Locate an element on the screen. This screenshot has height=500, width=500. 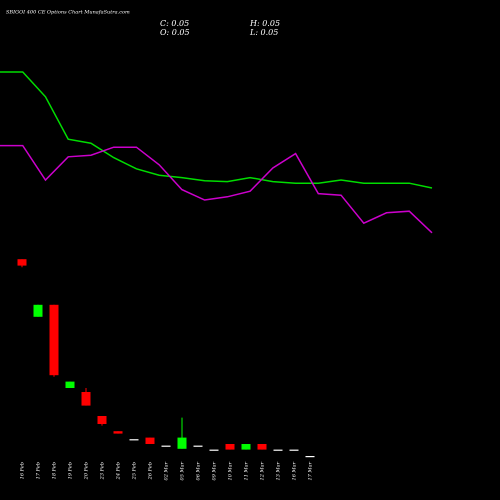
x-tick-label: 05 Mar is located at coordinates (183, 470).